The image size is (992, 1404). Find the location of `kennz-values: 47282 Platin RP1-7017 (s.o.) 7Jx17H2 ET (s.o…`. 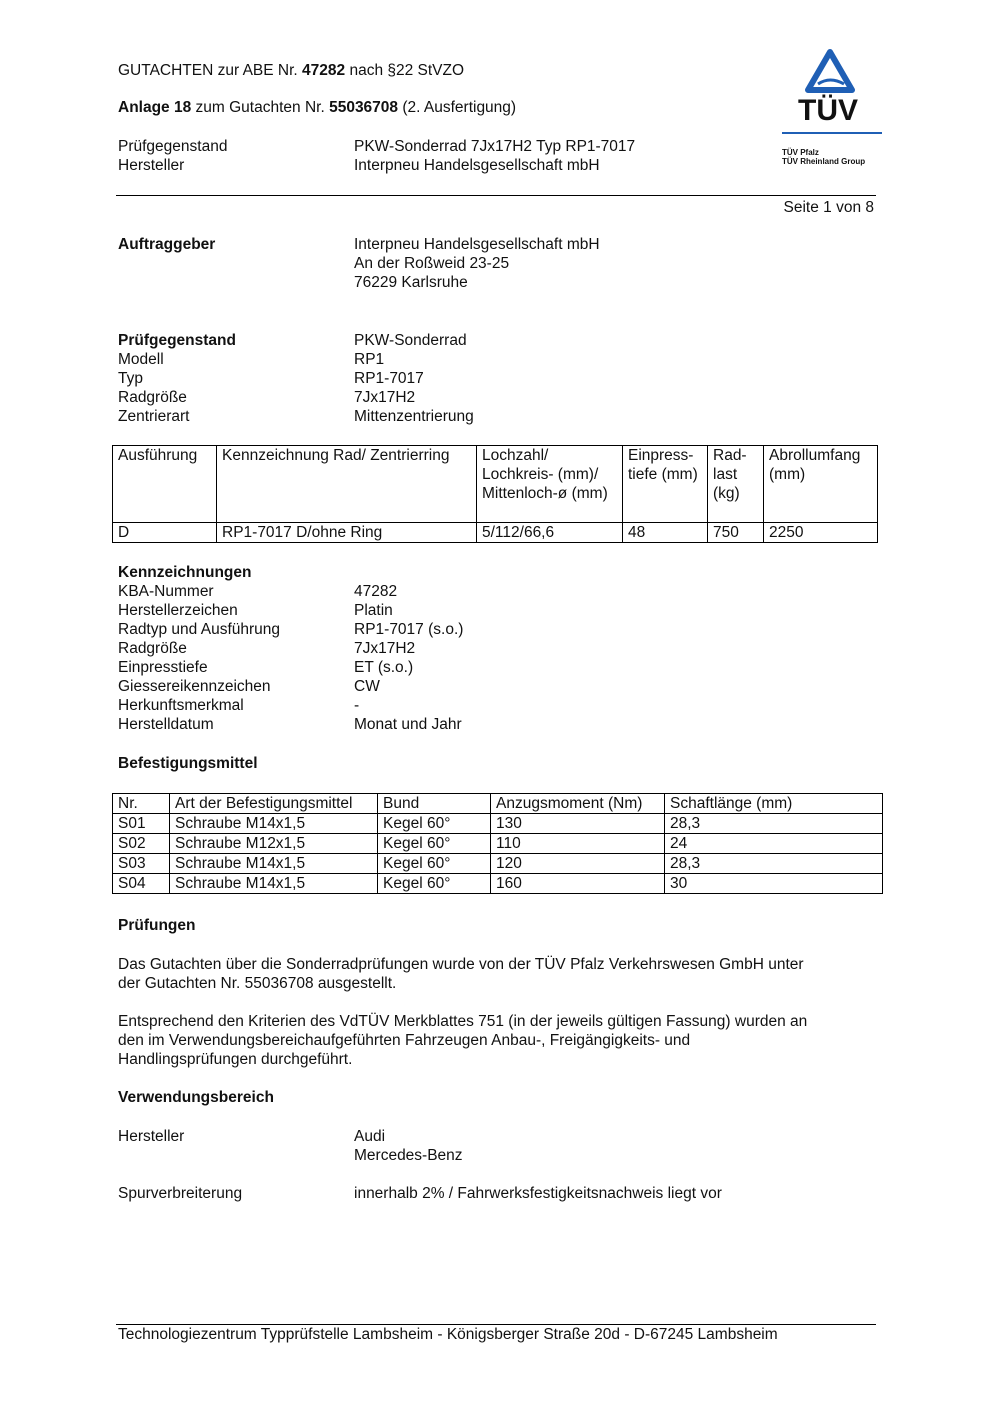

kennz-values: 47282 Platin RP1-7017 (s.o.) 7Jx17H2 ET (s.o… is located at coordinates (409, 658).